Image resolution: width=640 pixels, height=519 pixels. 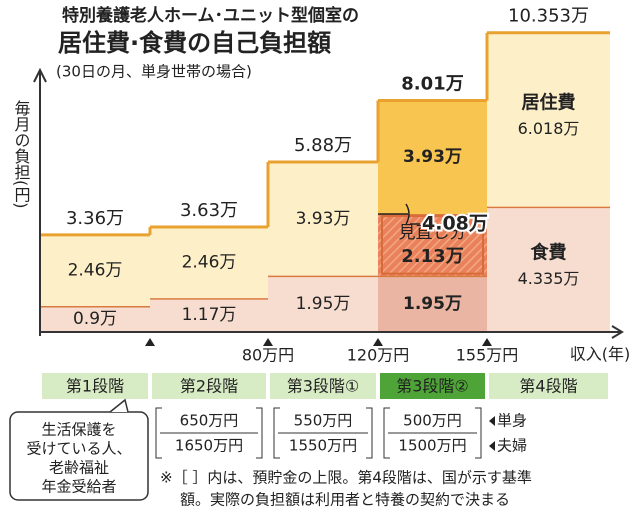 I want to click on y-axis-label-text: 毎月の負担(円), so click(x=21, y=154).